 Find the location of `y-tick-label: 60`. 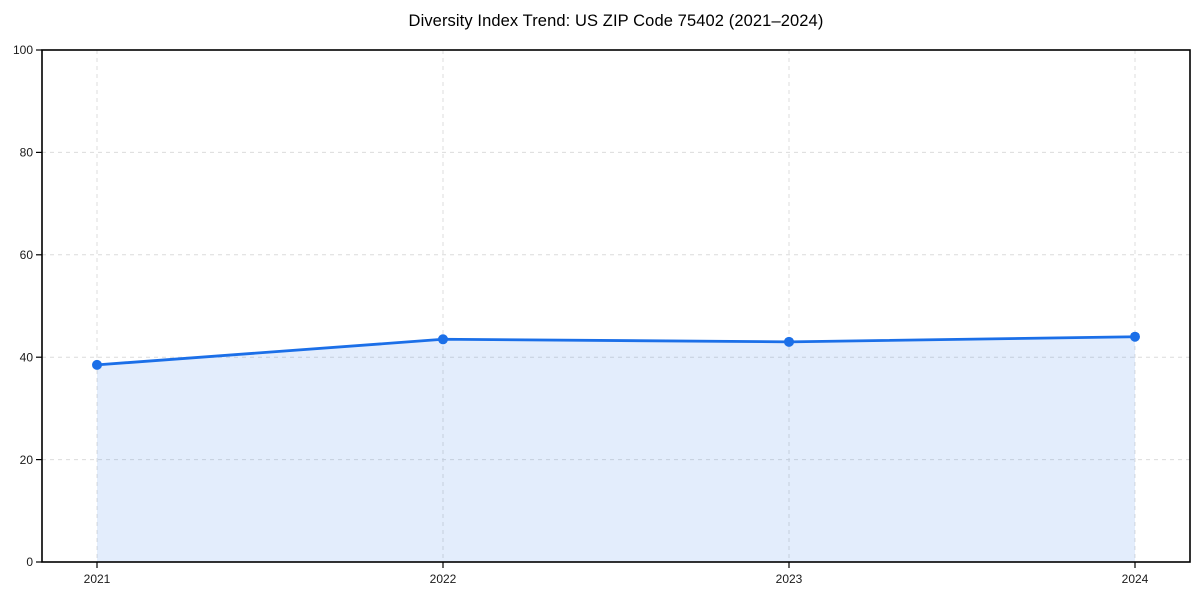

y-tick-label: 60 is located at coordinates (27, 255).